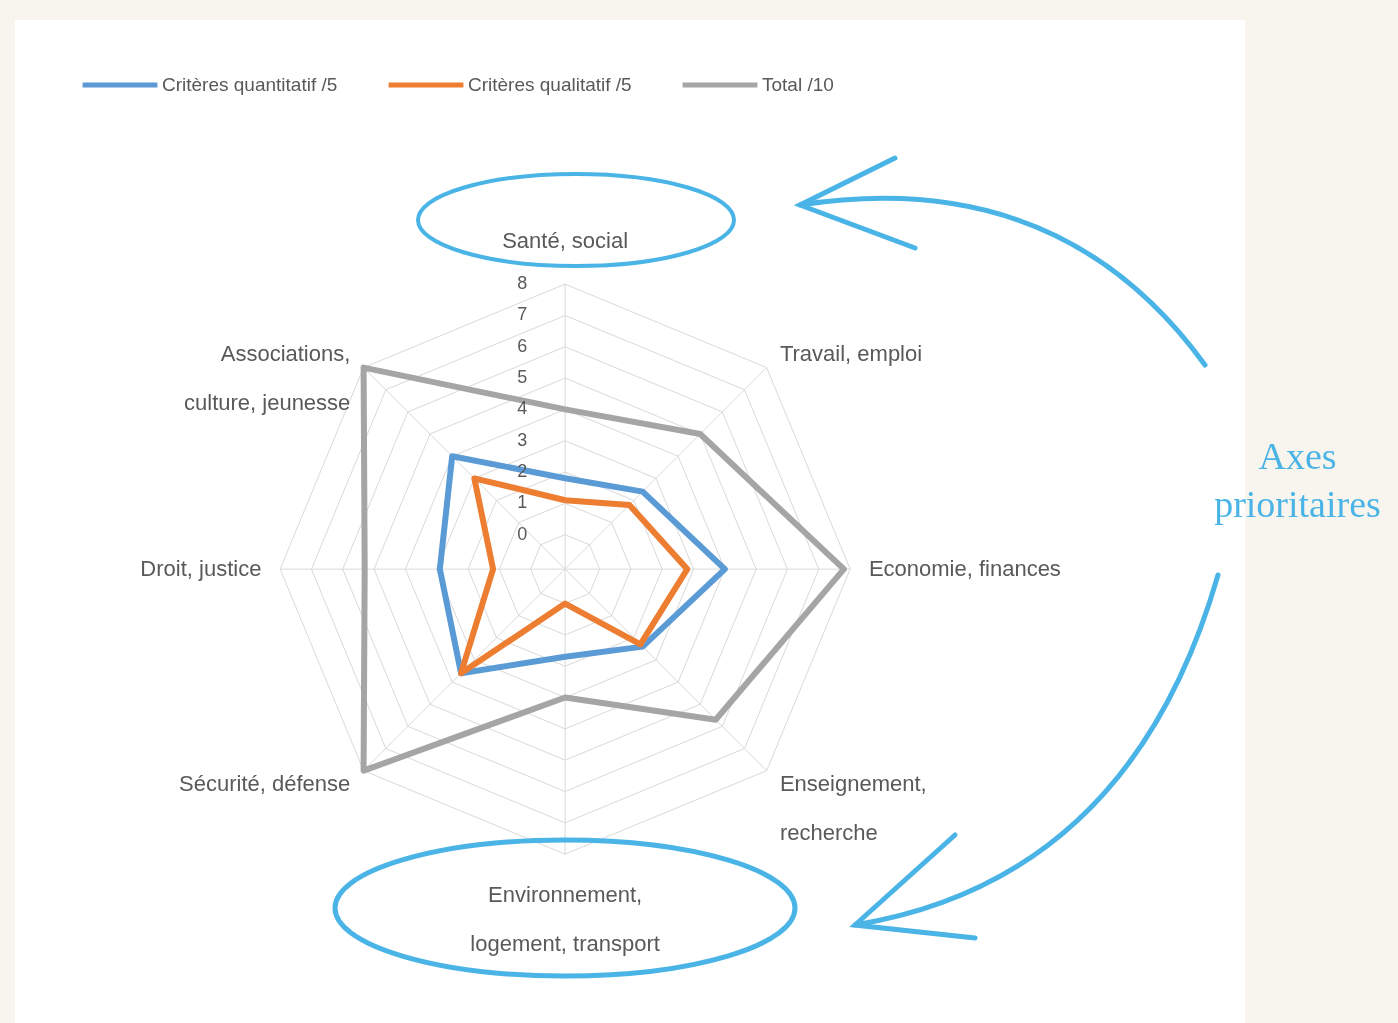 This screenshot has width=1398, height=1023. Describe the element at coordinates (798, 84) in the screenshot. I see `legend-label: Total /10` at that location.